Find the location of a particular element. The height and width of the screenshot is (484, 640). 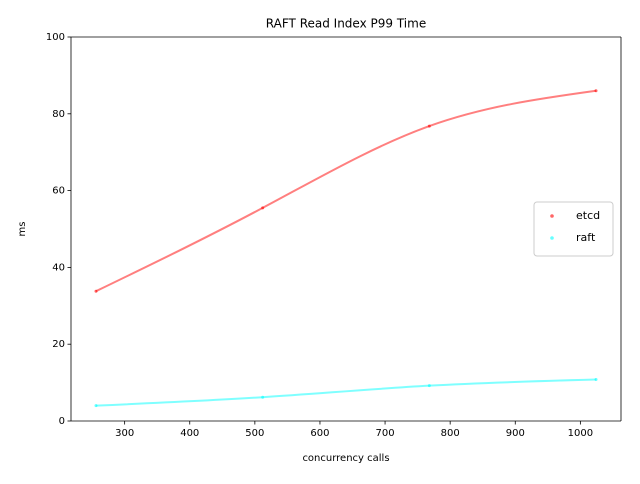

x-tick-label: 800 is located at coordinates (450, 433).